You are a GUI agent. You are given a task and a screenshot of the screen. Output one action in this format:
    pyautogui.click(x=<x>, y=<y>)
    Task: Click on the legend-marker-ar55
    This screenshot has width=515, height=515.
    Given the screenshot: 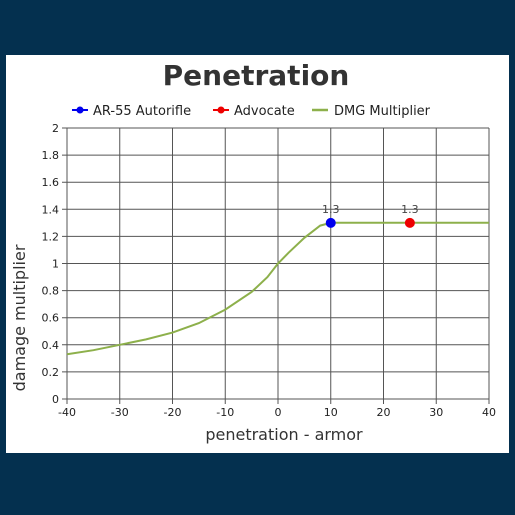 What is the action you would take?
    pyautogui.click(x=80, y=110)
    